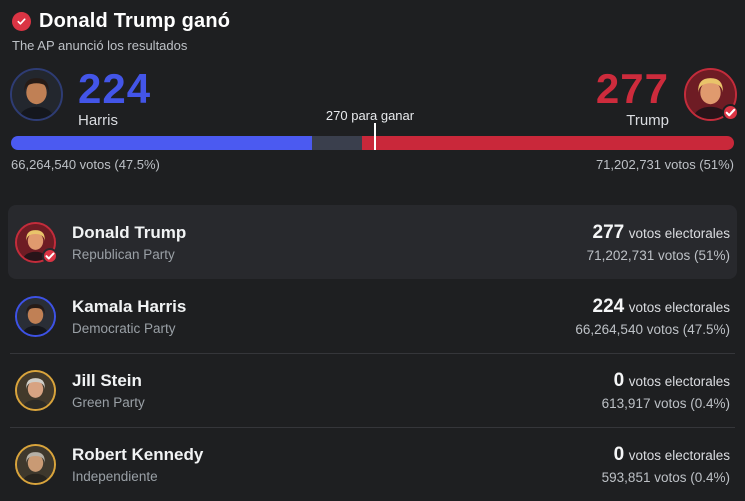 The height and width of the screenshot is (501, 745). I want to click on harris-avatar, so click(36, 94).